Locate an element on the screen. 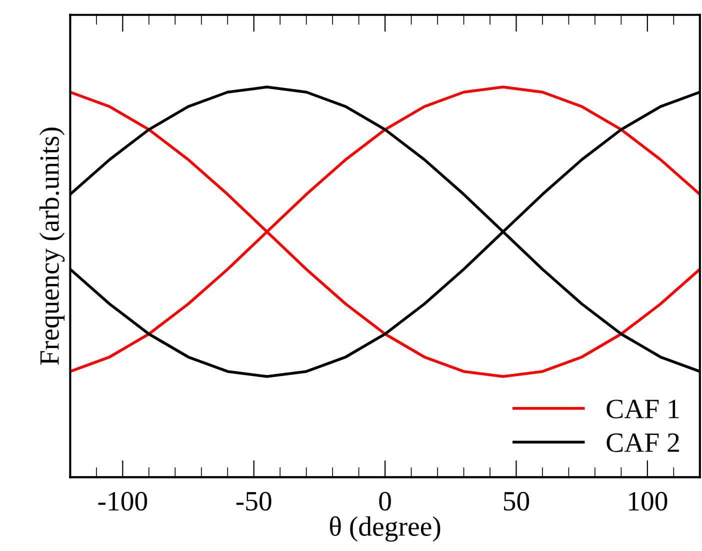  y-axis-title: Frequency (arb.units) is located at coordinates (52, 246).